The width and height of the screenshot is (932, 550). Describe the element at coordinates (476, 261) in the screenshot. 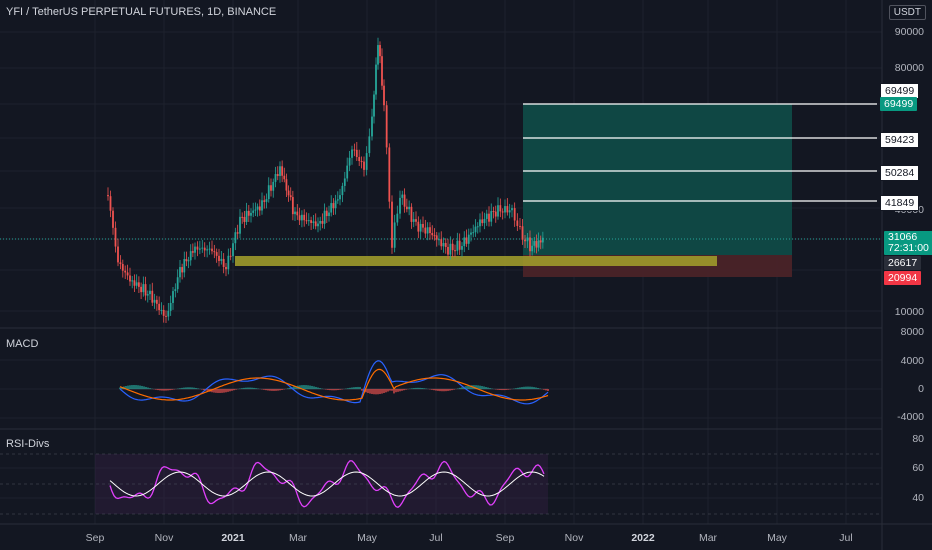

I see `support-zone` at that location.